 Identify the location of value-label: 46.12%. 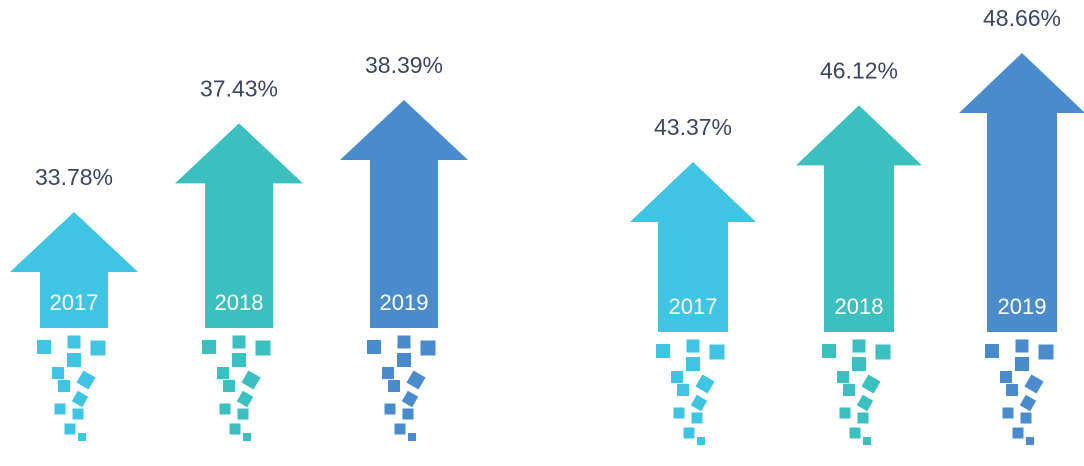
(859, 70).